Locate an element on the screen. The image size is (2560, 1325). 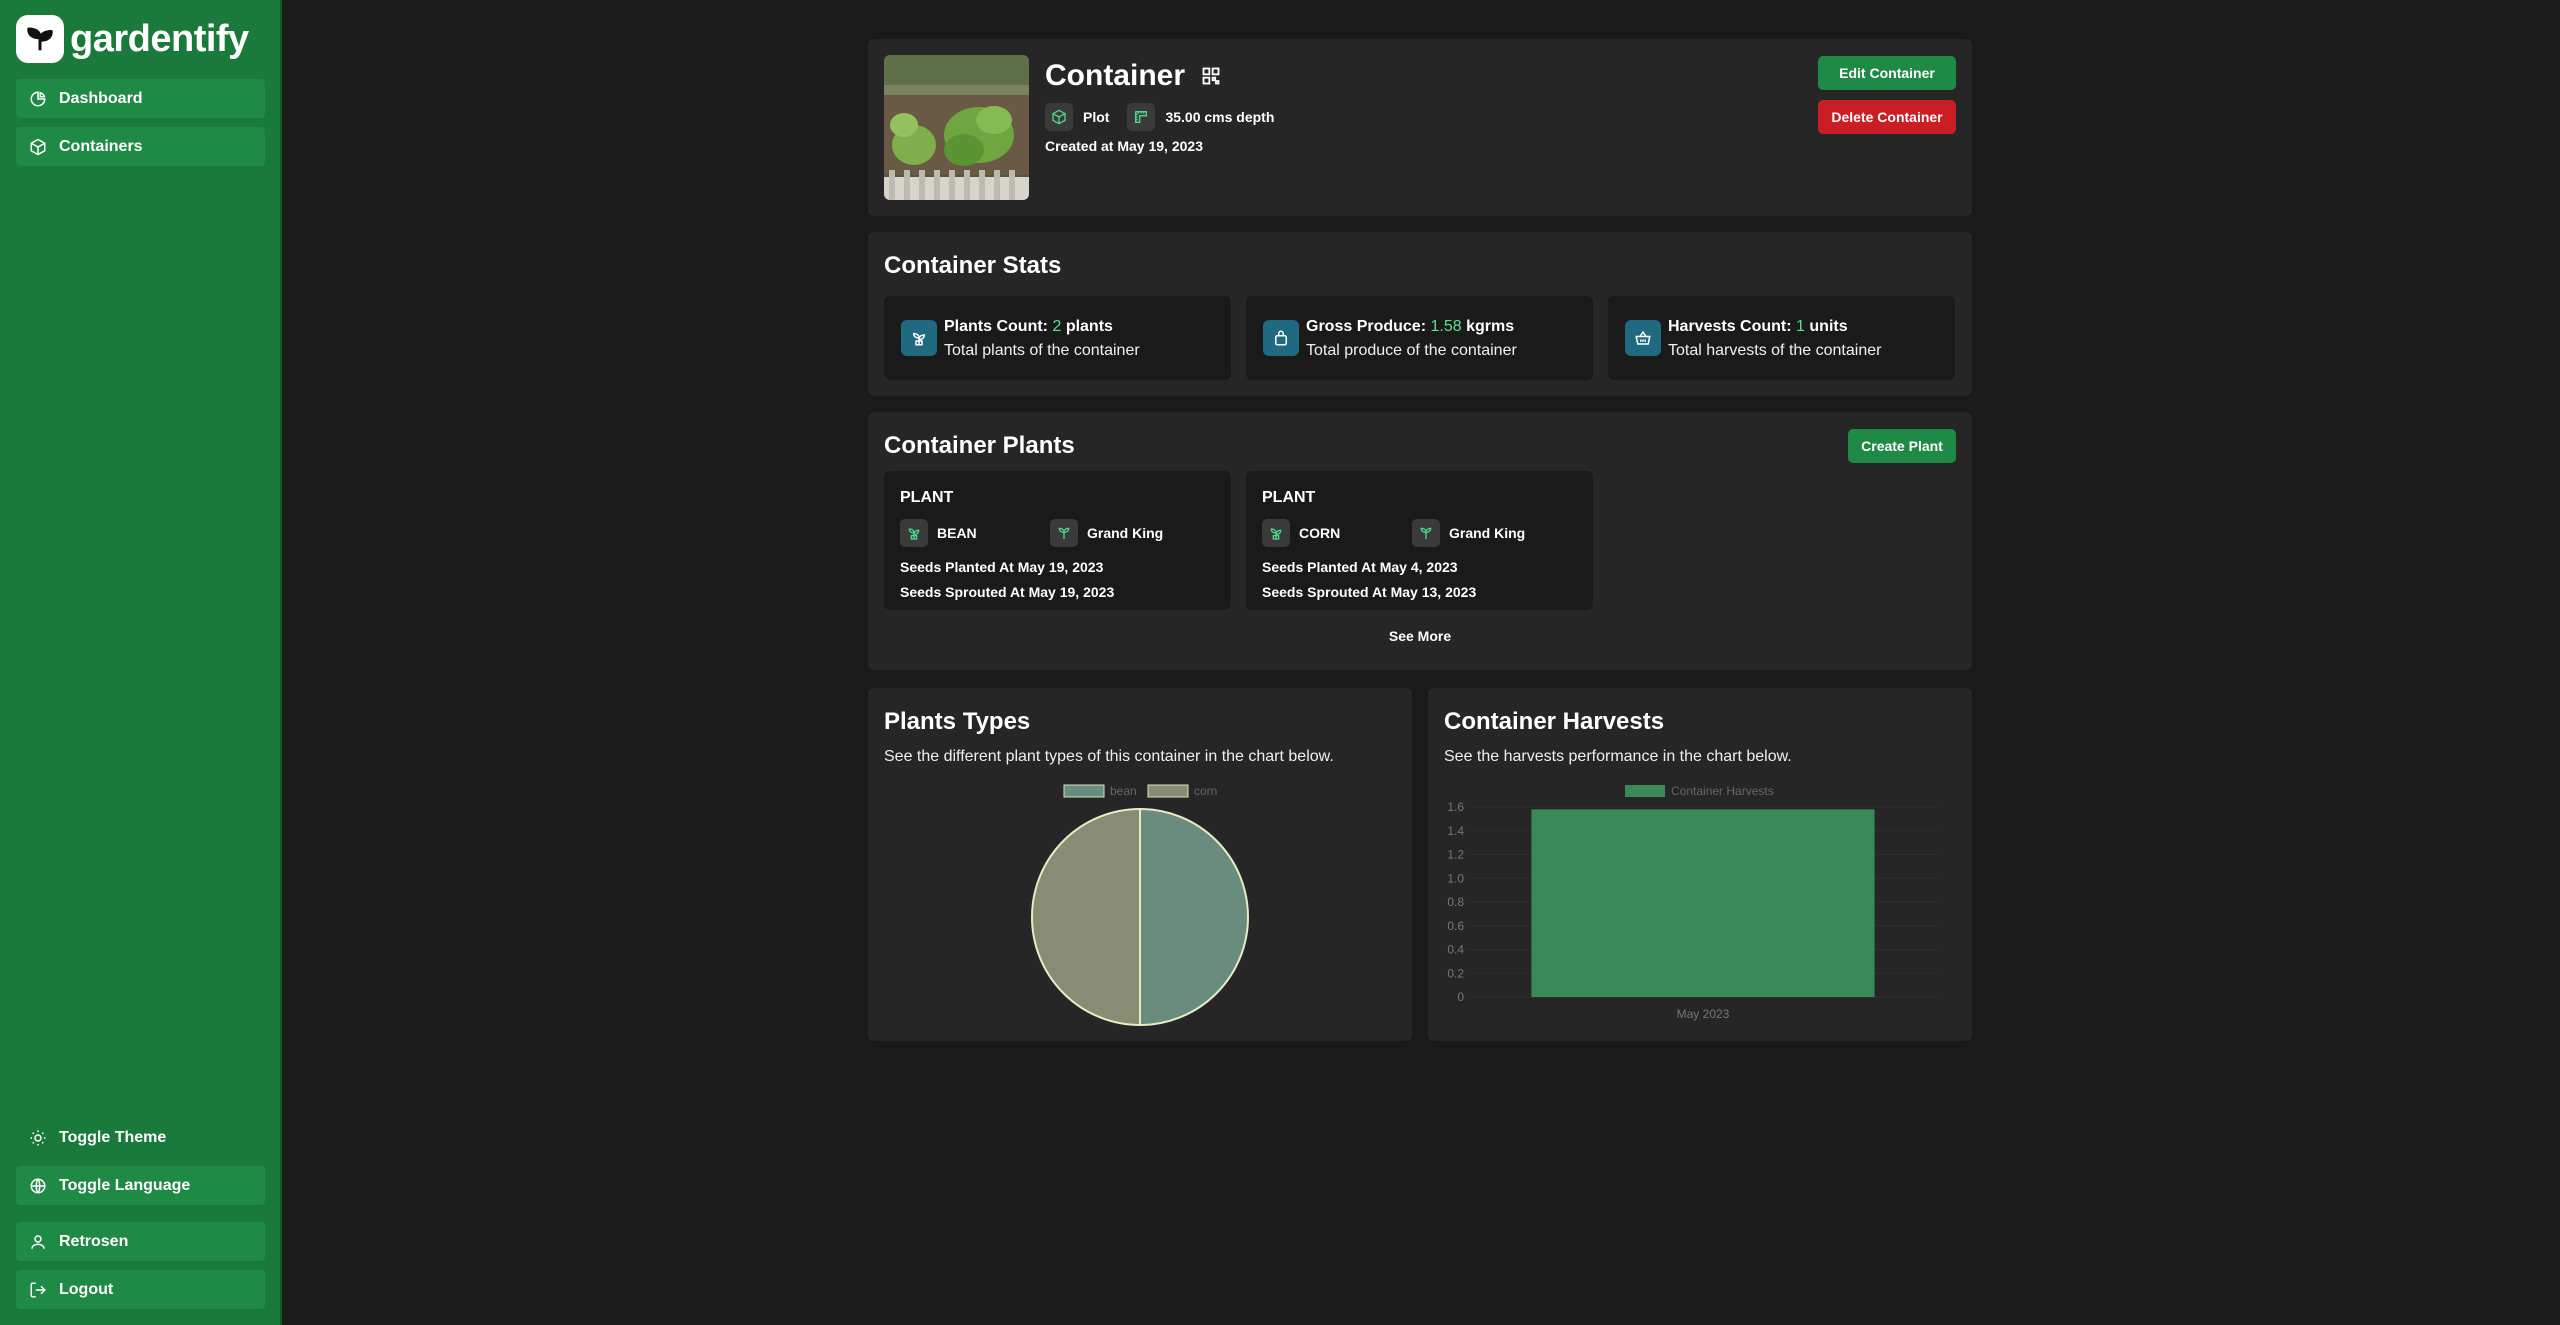
sidebar-item-label: Toggle Theme is located at coordinates (113, 1137).